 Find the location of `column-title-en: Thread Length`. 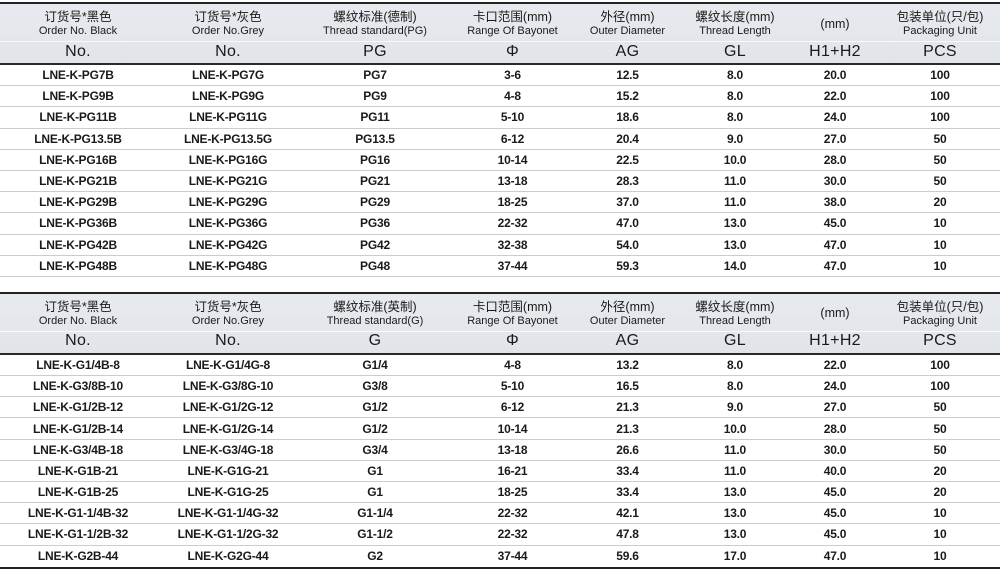

column-title-en: Thread Length is located at coordinates (735, 31).